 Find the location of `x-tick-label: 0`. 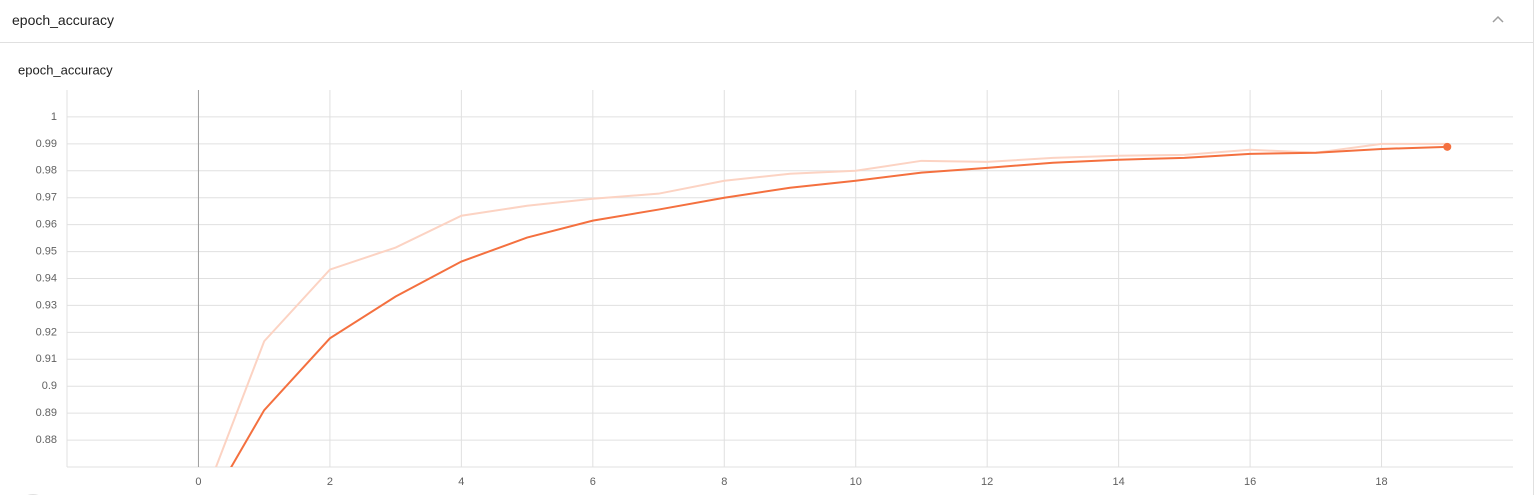

x-tick-label: 0 is located at coordinates (198, 482).